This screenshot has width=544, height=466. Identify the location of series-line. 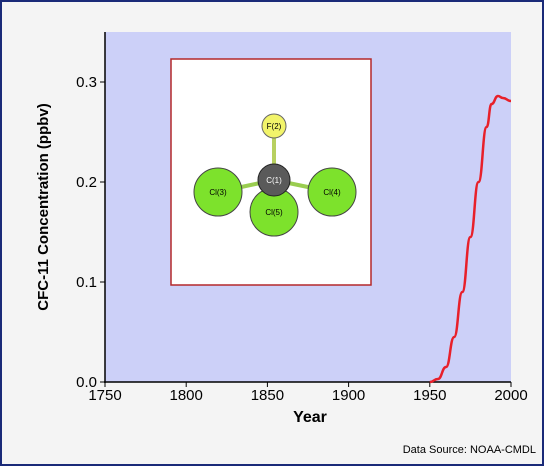
(470, 239).